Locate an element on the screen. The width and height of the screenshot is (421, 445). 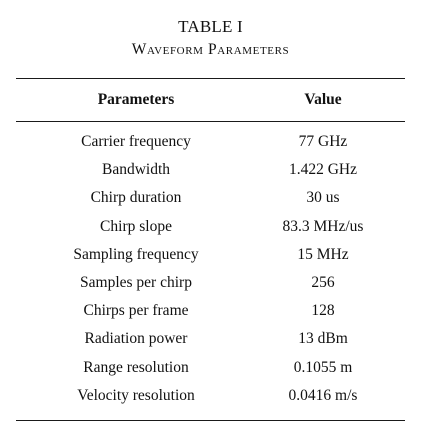
header-rule is located at coordinates (210, 121).